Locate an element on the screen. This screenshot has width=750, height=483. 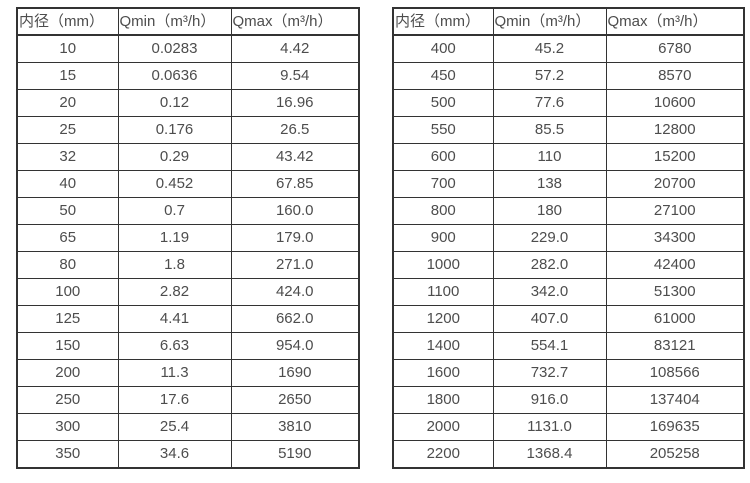
table-cell: 85.5 is located at coordinates (549, 130).